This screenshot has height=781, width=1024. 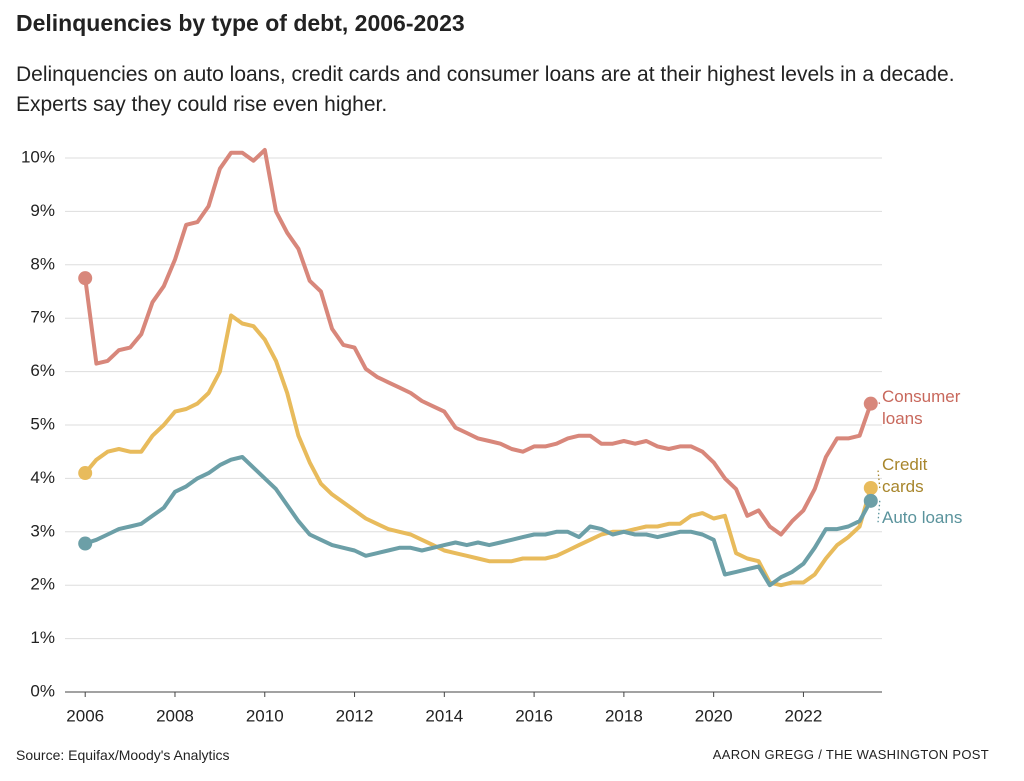 What do you see at coordinates (905, 475) in the screenshot?
I see `series-label: Credit cards` at bounding box center [905, 475].